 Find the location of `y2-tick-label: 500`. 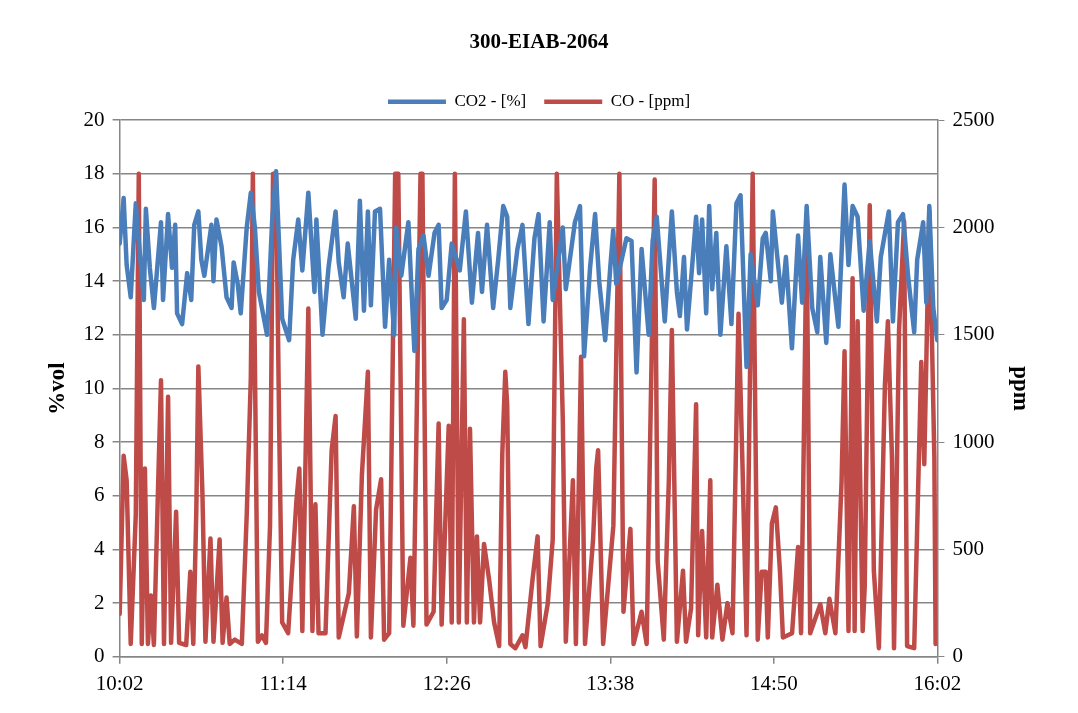

y2-tick-label: 500 is located at coordinates (968, 548).